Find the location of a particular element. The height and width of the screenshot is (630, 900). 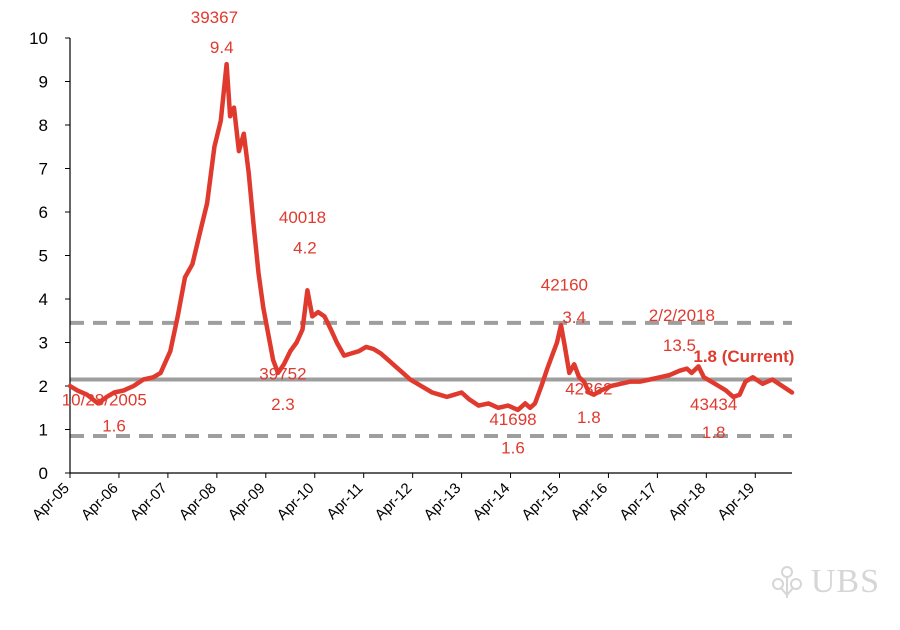

y-tick-label: 0 is located at coordinates (43, 473).